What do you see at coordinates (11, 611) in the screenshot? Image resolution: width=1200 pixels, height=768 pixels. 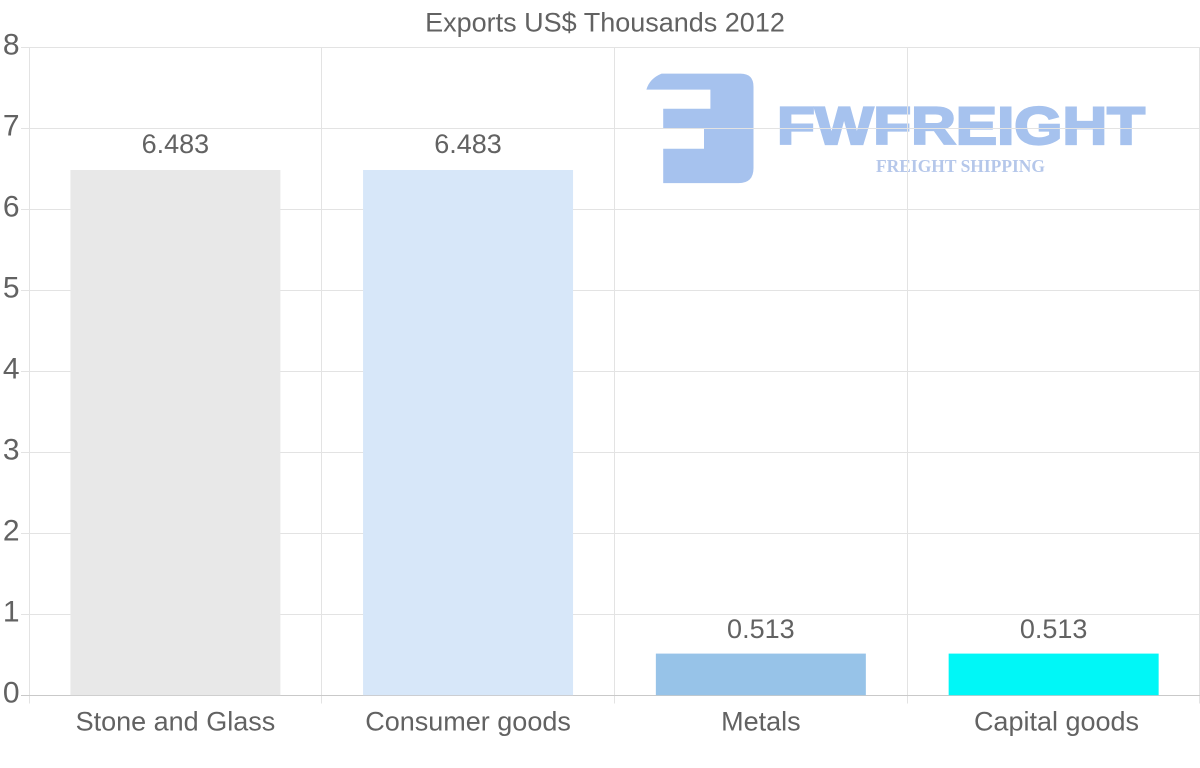 I see `svg-text: 1` at bounding box center [11, 611].